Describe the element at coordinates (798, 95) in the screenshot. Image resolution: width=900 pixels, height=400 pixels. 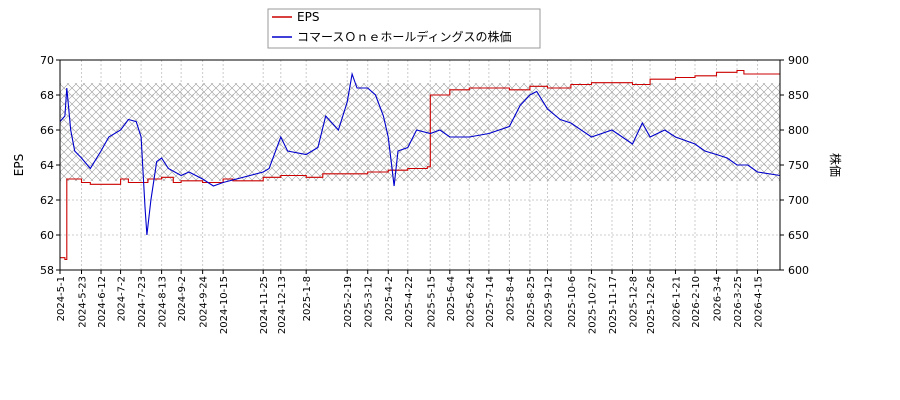
I see `y-right-tick-label: 850` at that location.